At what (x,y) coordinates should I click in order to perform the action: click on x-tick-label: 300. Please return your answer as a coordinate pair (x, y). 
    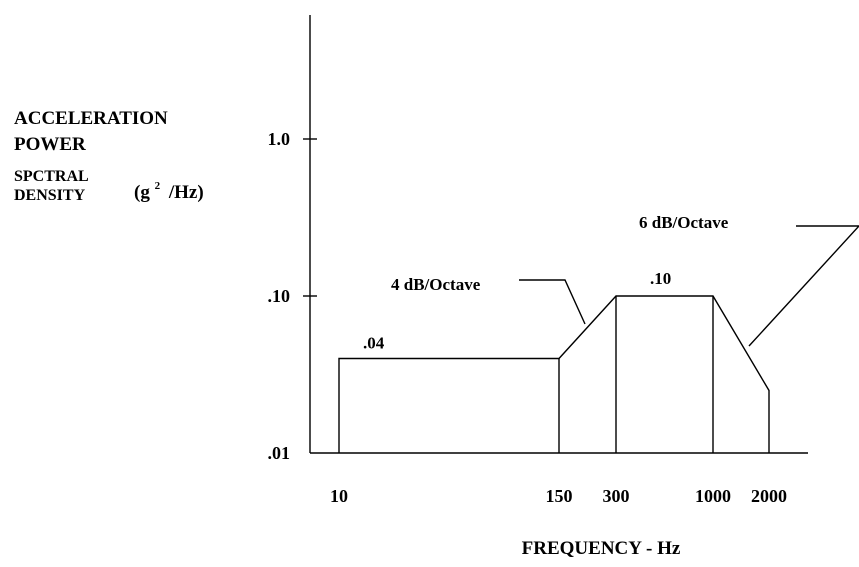
    Looking at the image, I should click on (616, 496).